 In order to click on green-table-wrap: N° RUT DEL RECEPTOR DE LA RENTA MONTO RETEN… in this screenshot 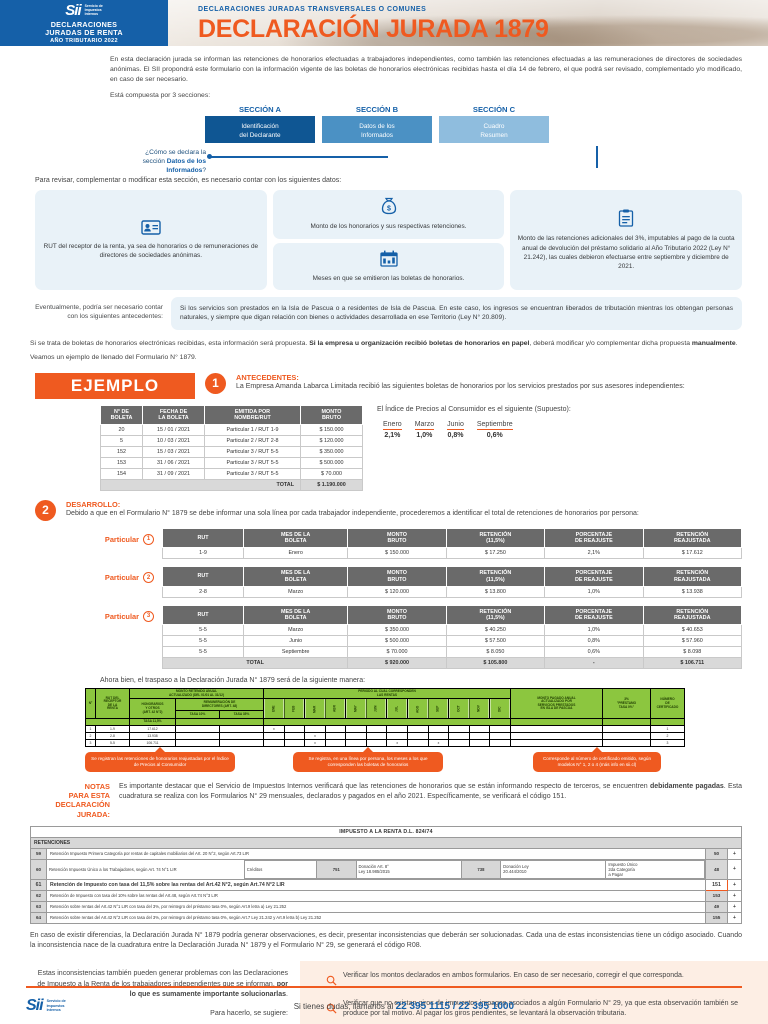, I will do `click(384, 715)`.